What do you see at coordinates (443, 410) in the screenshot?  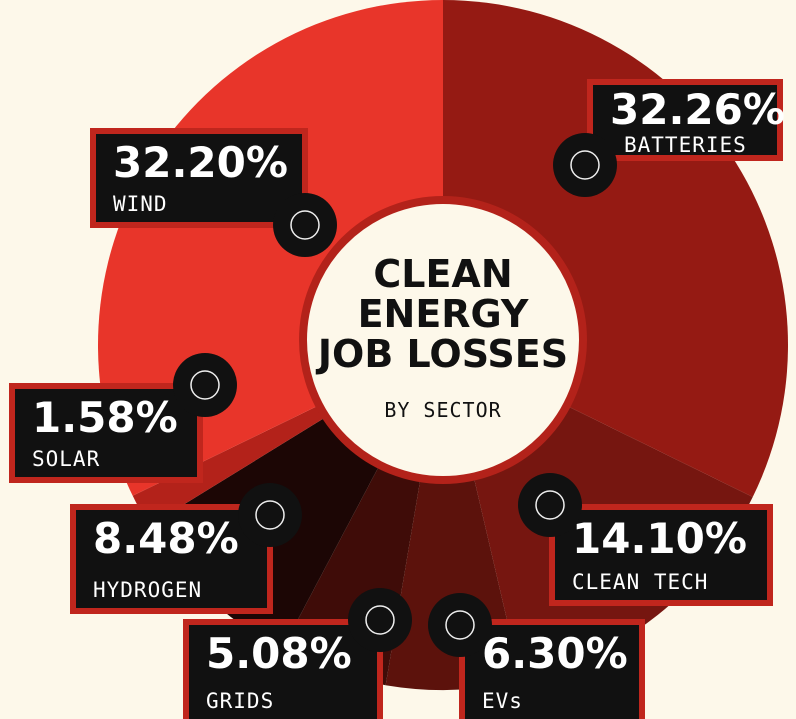 I see `chart-subtitle: BY SECTOR` at bounding box center [443, 410].